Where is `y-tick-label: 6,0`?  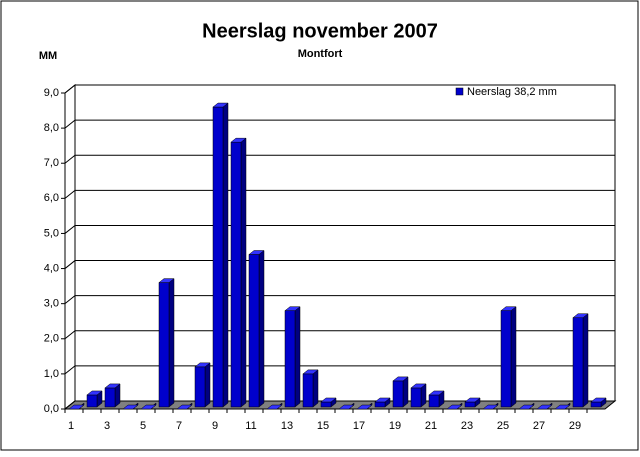
y-tick-label: 6,0 is located at coordinates (51, 198).